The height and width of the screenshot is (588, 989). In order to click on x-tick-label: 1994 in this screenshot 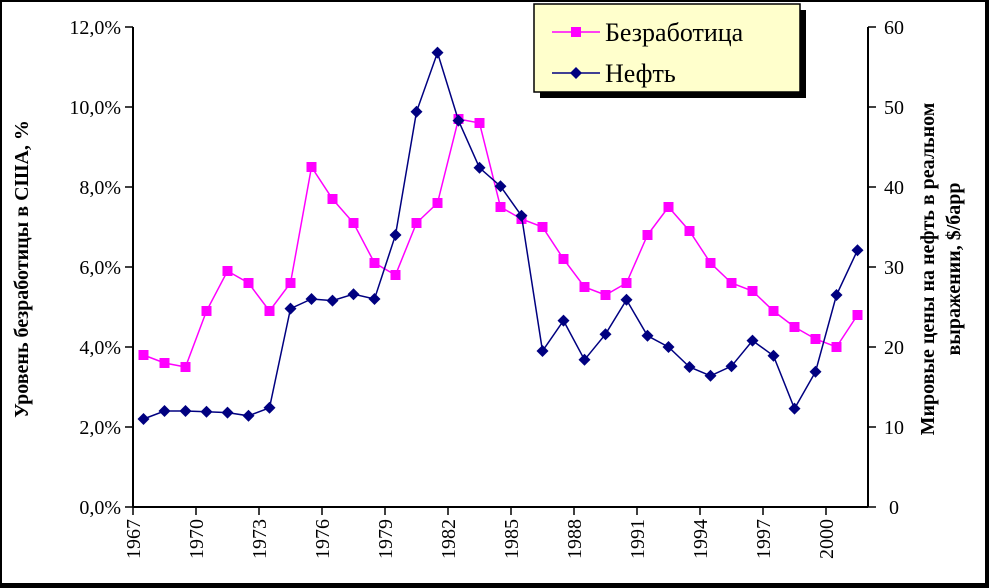, I will do `click(701, 539)`.